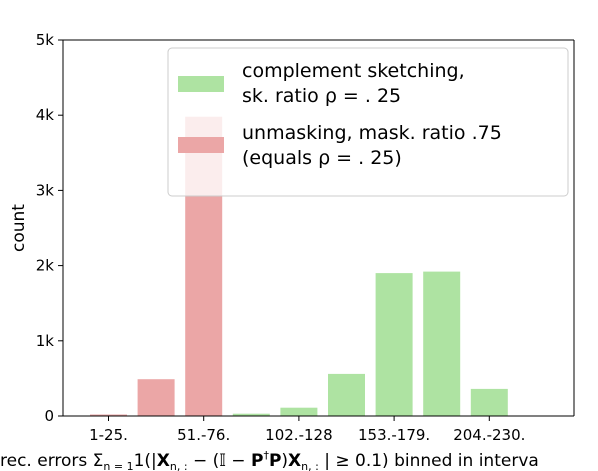 The height and width of the screenshot is (471, 598). I want to click on x-label-part: 1(|, so click(145, 461).